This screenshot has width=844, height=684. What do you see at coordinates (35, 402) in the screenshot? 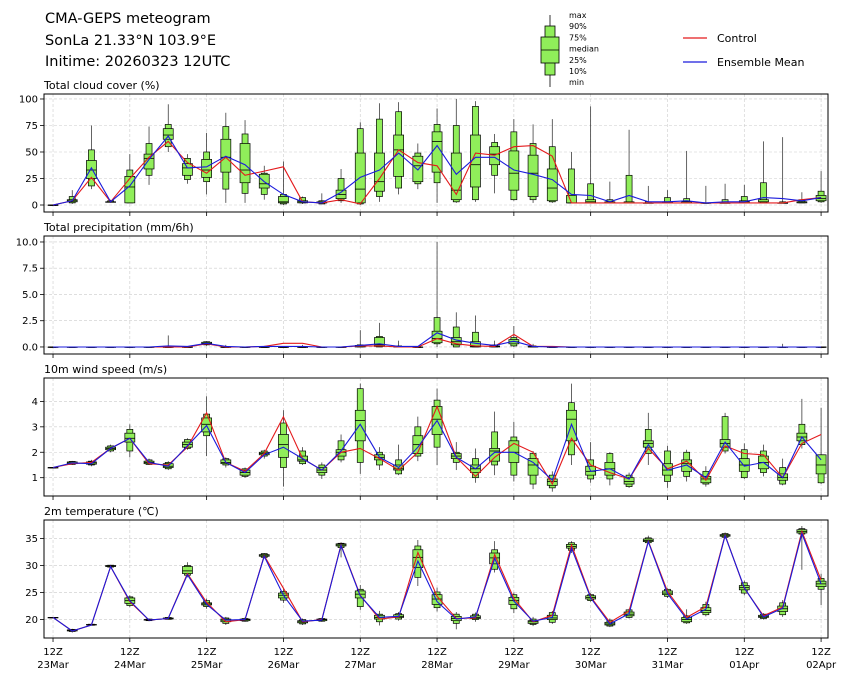
I see `y-tick-label: 4` at bounding box center [35, 402].